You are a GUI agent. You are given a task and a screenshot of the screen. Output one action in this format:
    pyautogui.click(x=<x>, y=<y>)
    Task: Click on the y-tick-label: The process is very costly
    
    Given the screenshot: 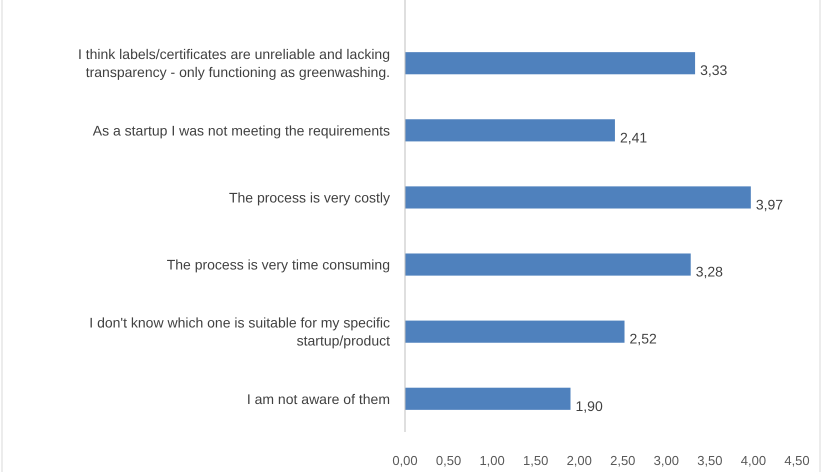 What is the action you would take?
    pyautogui.click(x=309, y=197)
    